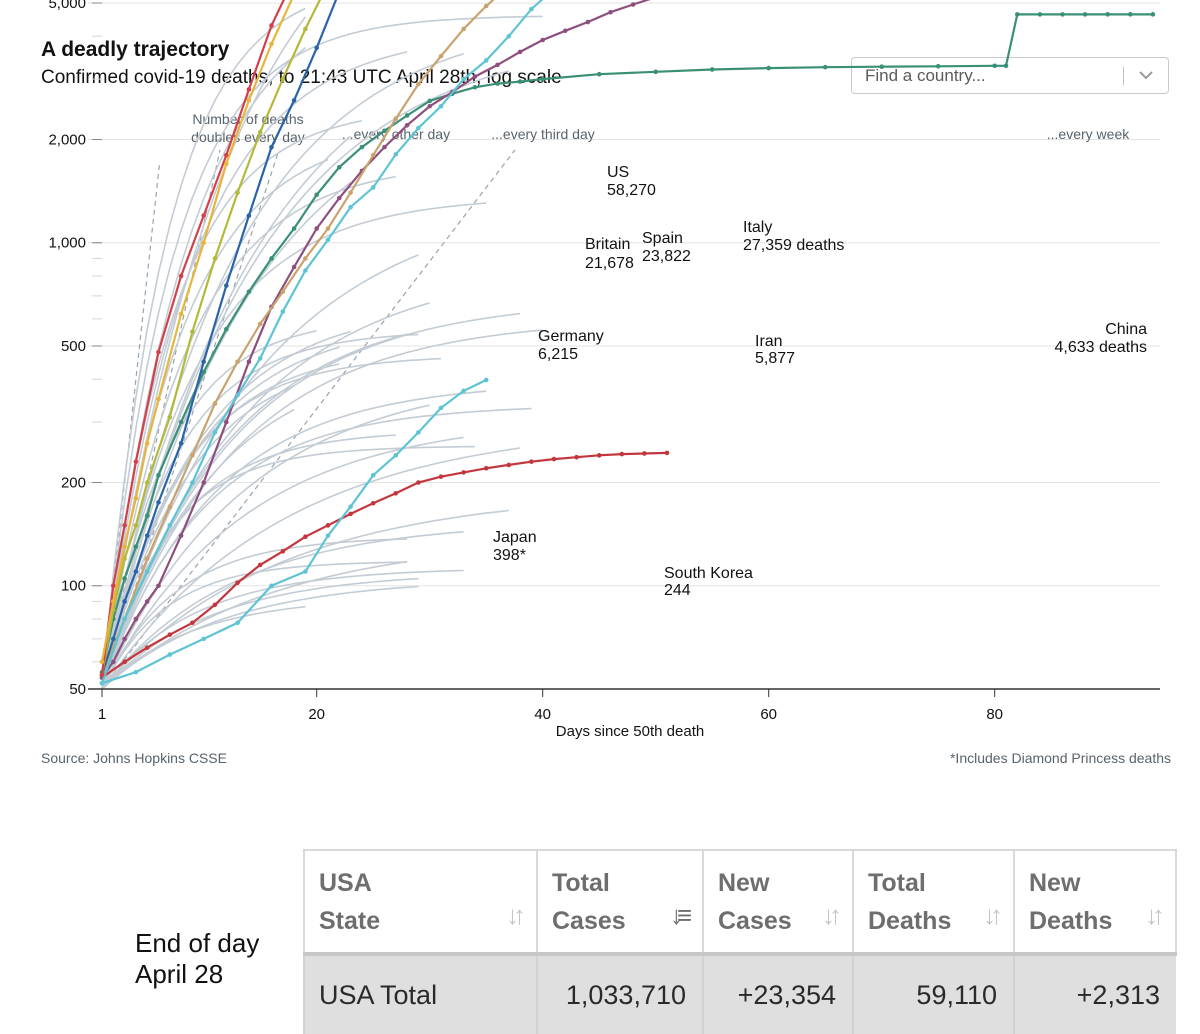 The height and width of the screenshot is (1034, 1200). I want to click on y-tick-label: 1,000, so click(67, 243).